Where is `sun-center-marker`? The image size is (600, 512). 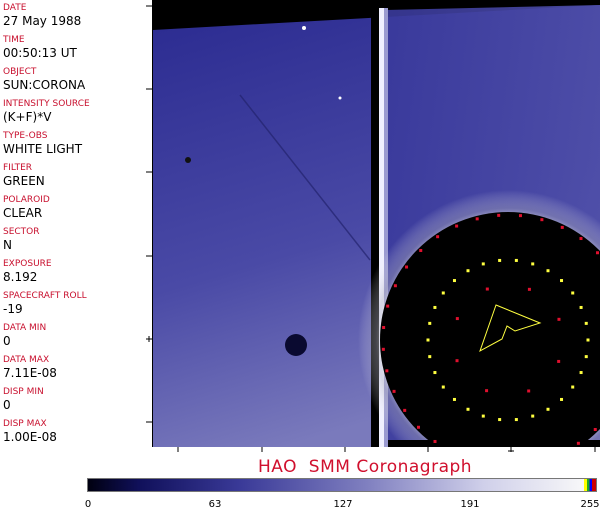 sun-center-marker is located at coordinates (510, 328).